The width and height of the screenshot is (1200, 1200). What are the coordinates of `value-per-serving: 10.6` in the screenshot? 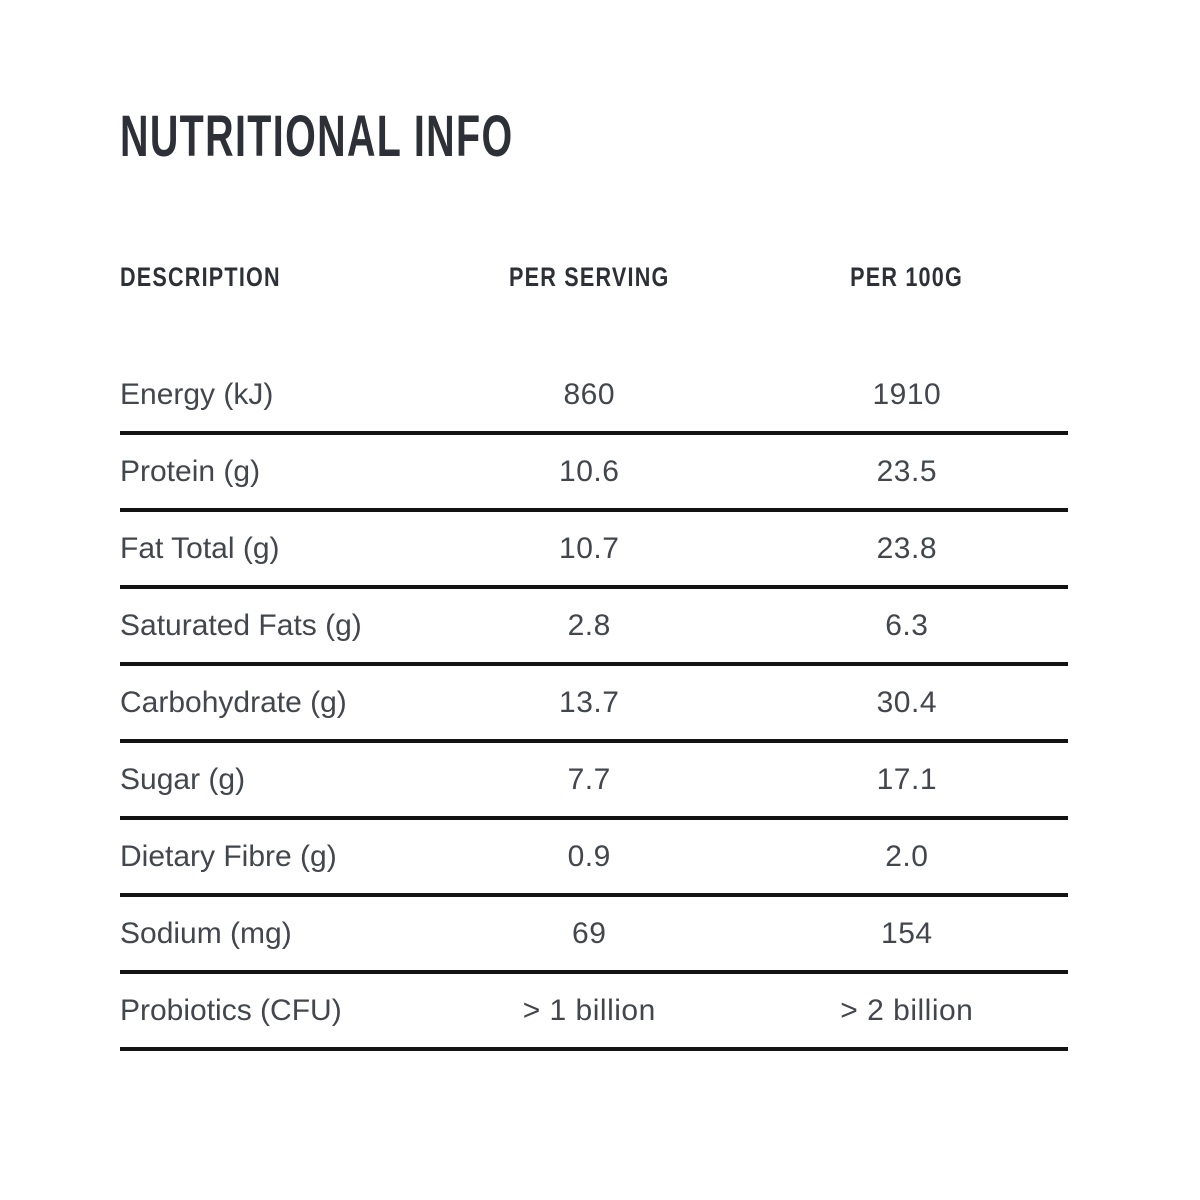 It's located at (589, 472).